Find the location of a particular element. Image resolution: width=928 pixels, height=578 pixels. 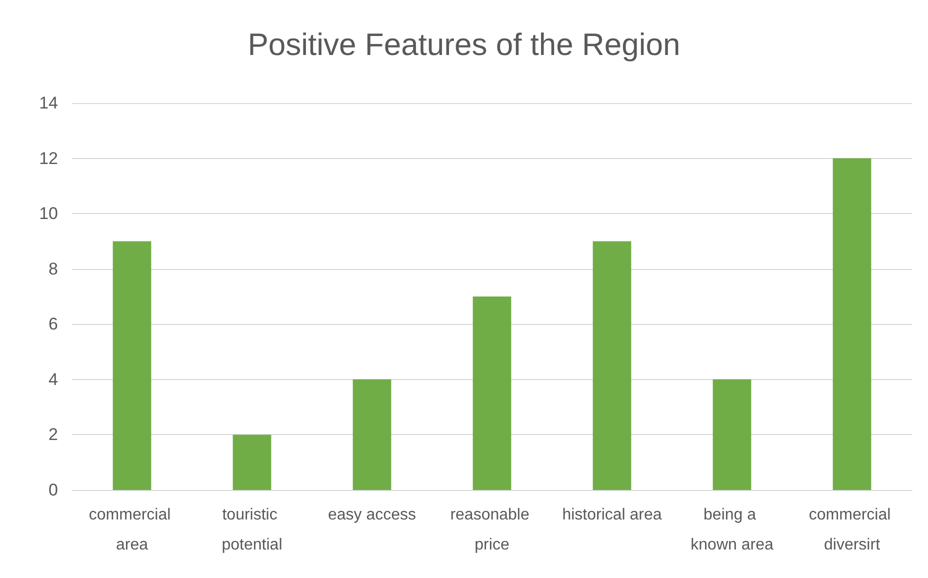

y-tick-label: 14 is located at coordinates (48, 103).